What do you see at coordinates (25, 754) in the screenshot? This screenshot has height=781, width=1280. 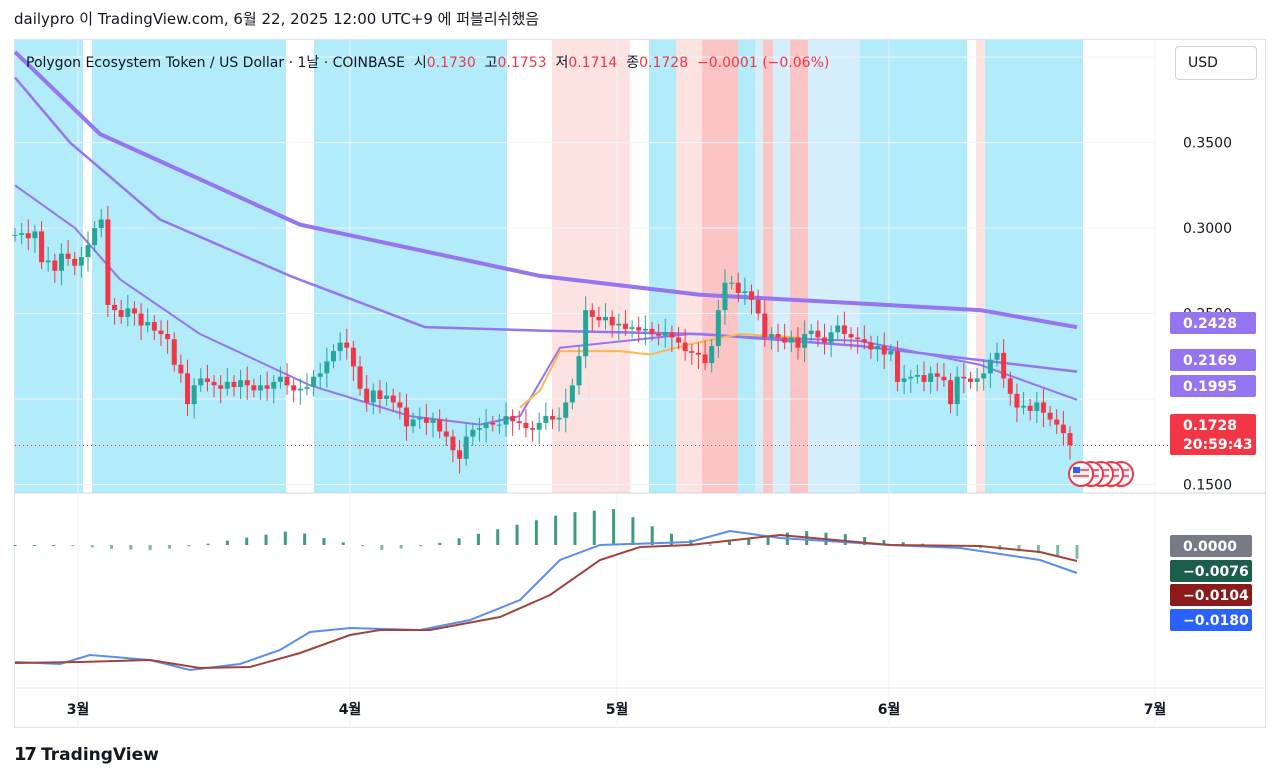 I see `tv-logo-icon: 17` at bounding box center [25, 754].